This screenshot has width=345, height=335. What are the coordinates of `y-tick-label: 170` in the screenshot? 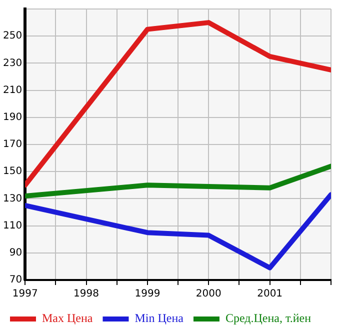 It's located at (12, 144).